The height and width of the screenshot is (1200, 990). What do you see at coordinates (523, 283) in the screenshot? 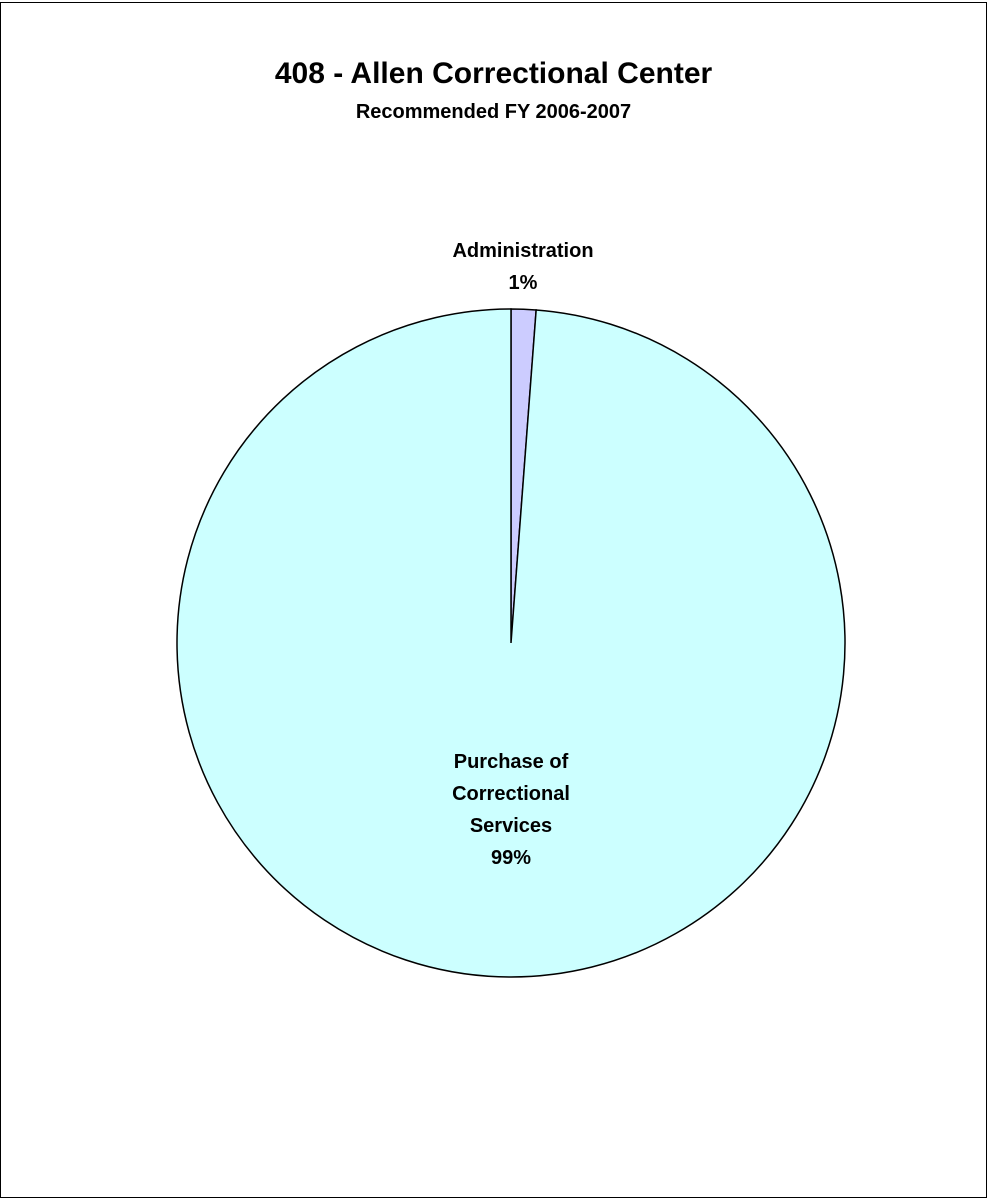
I see `slice-pct-administration: 1%` at bounding box center [523, 283].